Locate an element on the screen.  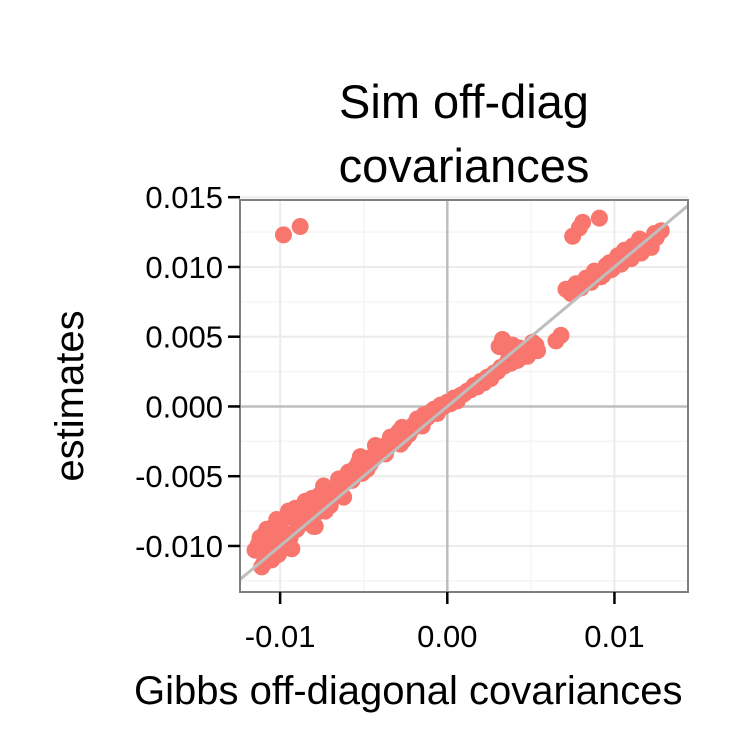
x-axis: -0.01 0.00 0.01 is located at coordinates (445, 623).